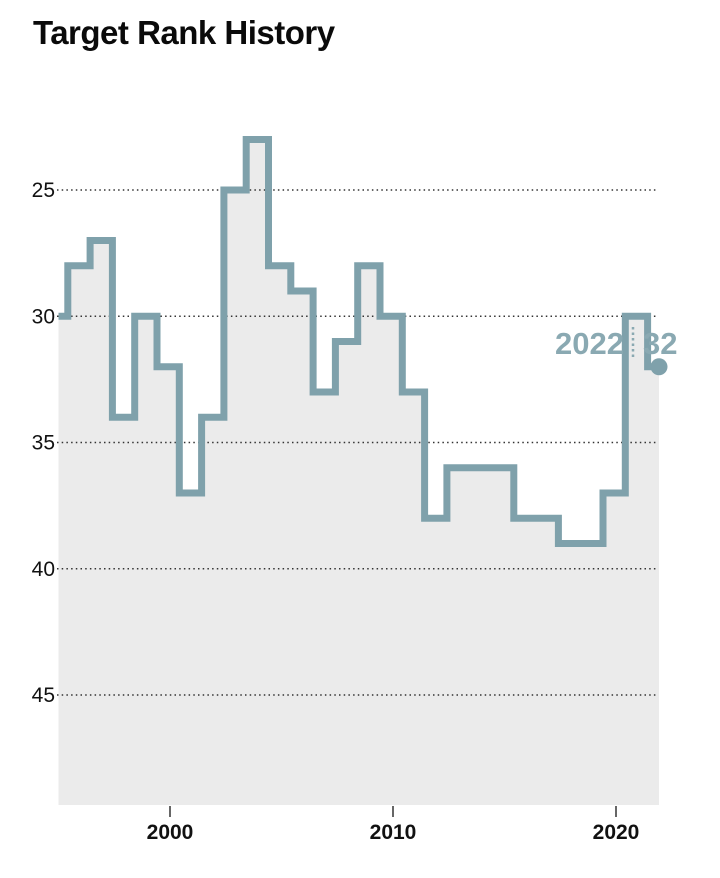 The image size is (720, 878). Describe the element at coordinates (170, 832) in the screenshot. I see `x-tick-label-2000: 2000` at that location.